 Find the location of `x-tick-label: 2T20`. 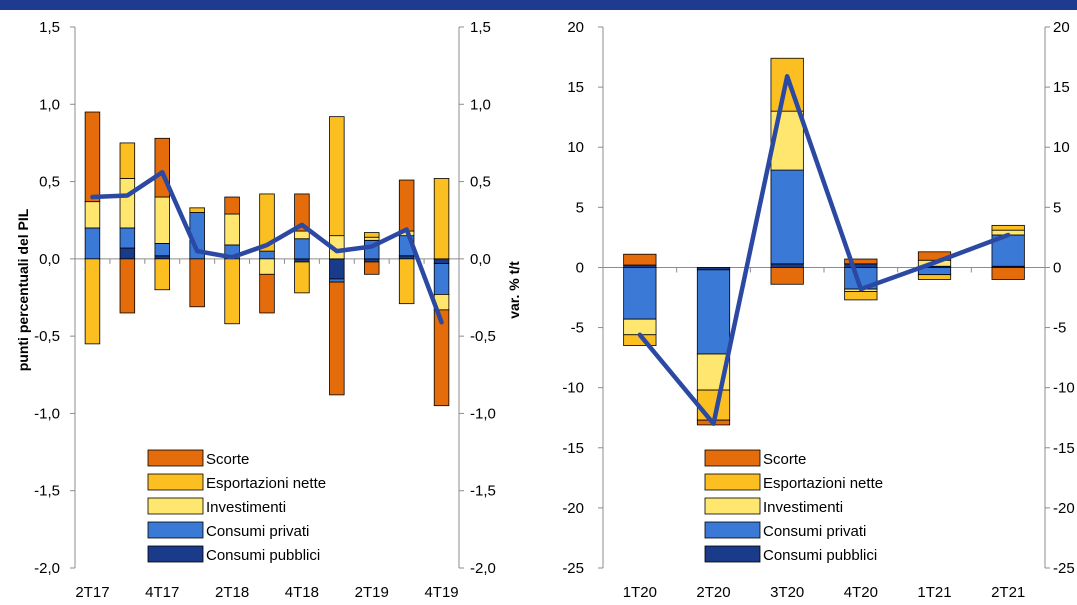

x-tick-label: 2T20 is located at coordinates (713, 592).